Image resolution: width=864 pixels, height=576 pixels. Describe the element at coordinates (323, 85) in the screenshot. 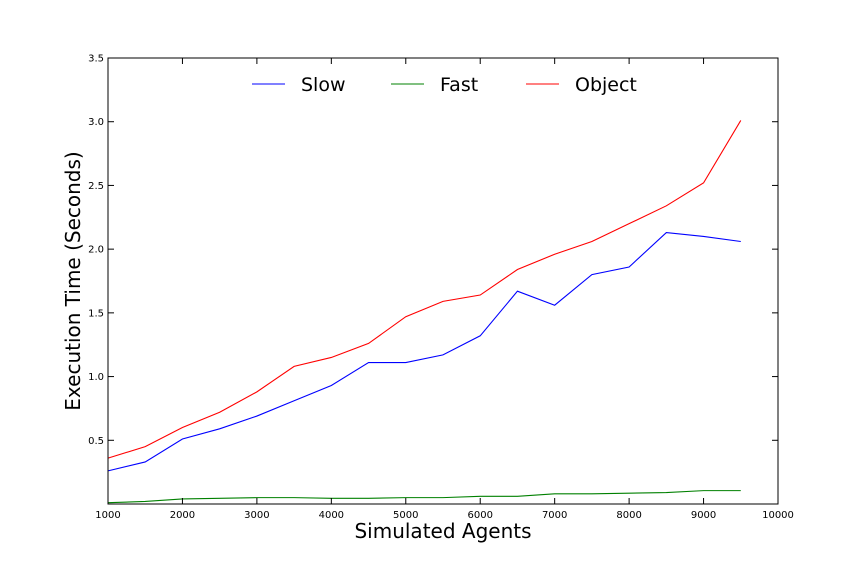

I see `legend-label-slow: Slow` at that location.